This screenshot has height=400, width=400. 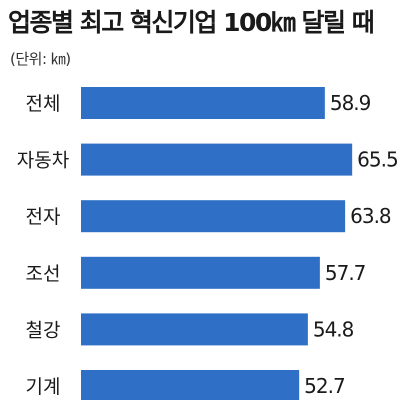 What do you see at coordinates (43, 104) in the screenshot?
I see `category-label: 전체` at bounding box center [43, 104].